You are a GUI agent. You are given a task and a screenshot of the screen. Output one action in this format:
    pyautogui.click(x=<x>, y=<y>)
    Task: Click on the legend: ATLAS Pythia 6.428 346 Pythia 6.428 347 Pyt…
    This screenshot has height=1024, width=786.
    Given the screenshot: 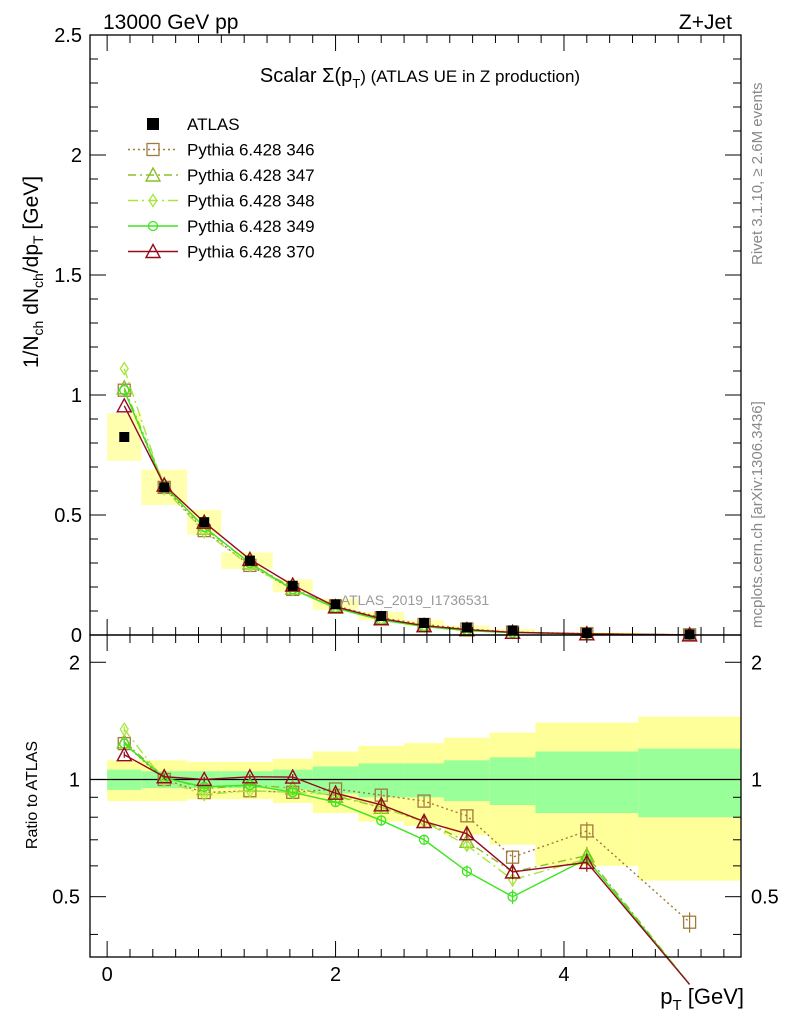 What is the action you would take?
    pyautogui.click(x=221, y=188)
    